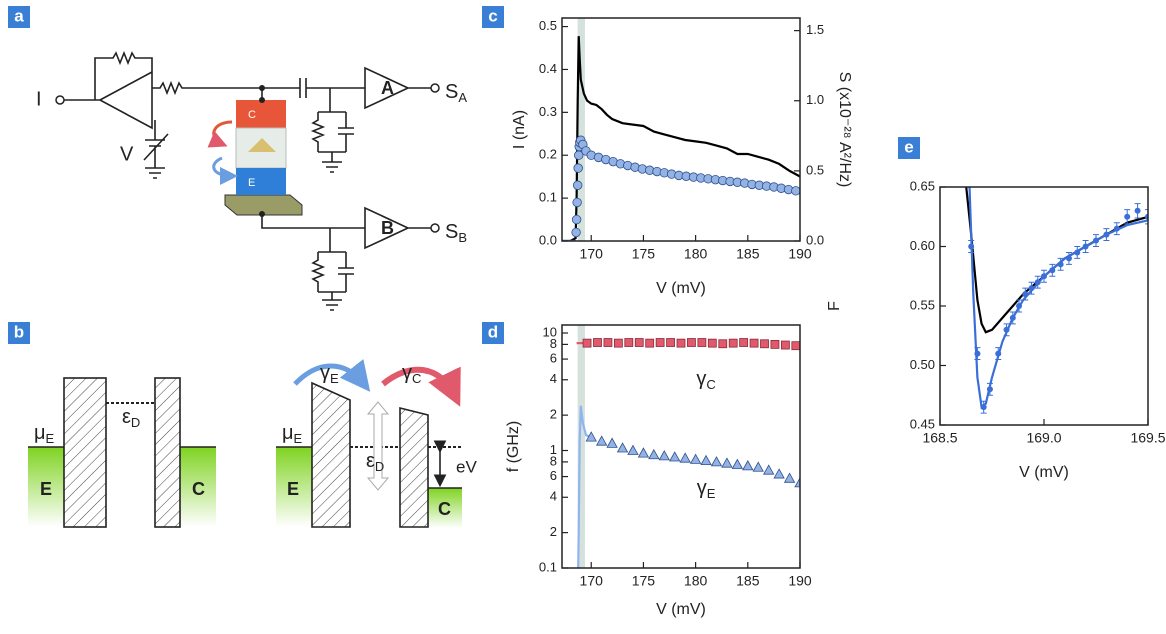 The height and width of the screenshot is (634, 1166). Describe the element at coordinates (214, 111) in the screenshot. I see `wiring` at that location.